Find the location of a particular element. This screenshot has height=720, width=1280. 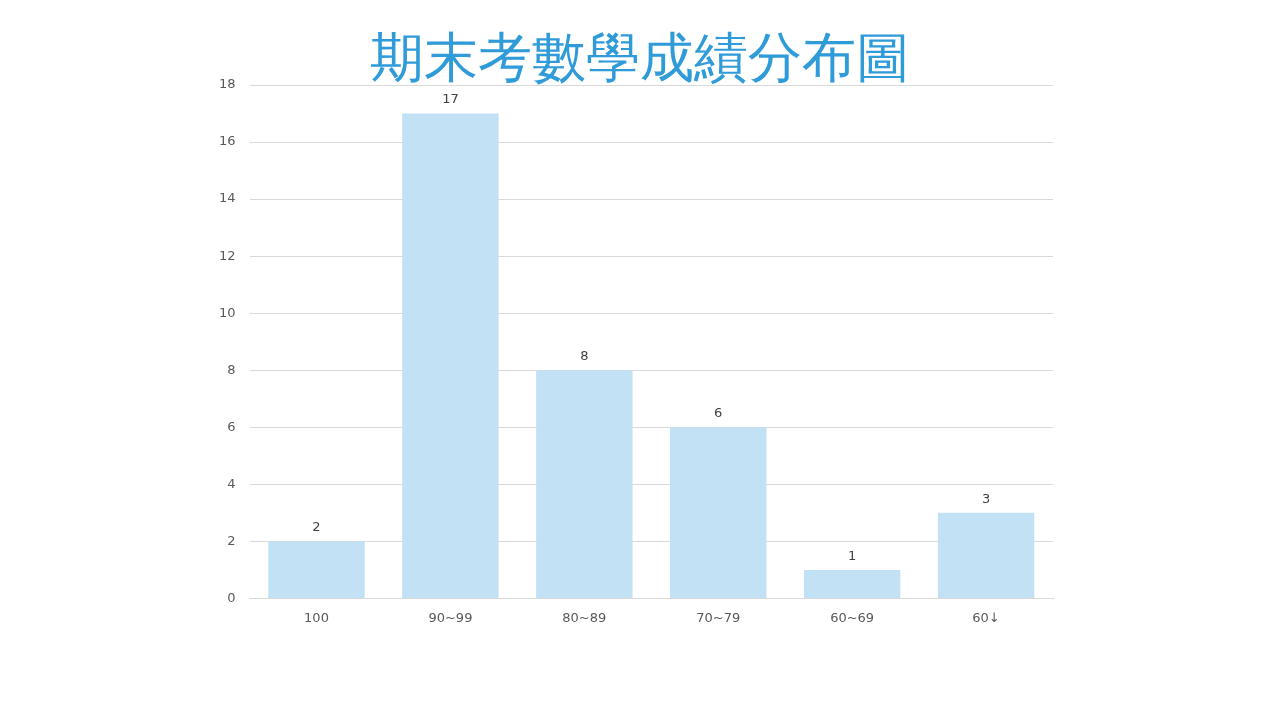

y-tick-label: 10 is located at coordinates (227, 312).